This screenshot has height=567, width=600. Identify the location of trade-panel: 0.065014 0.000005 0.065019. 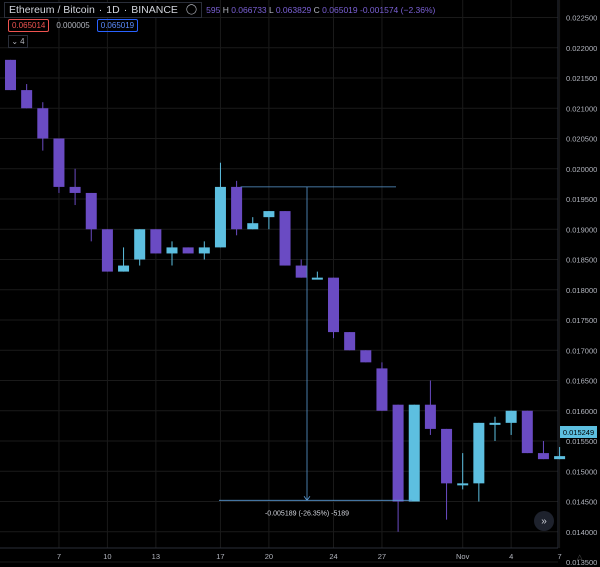
(73, 25).